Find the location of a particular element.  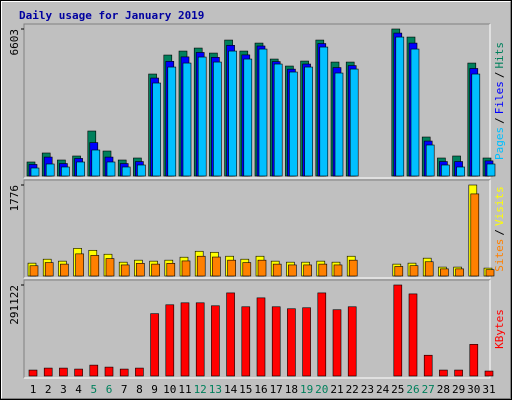

x-tick-label: 28 is located at coordinates (443, 389).